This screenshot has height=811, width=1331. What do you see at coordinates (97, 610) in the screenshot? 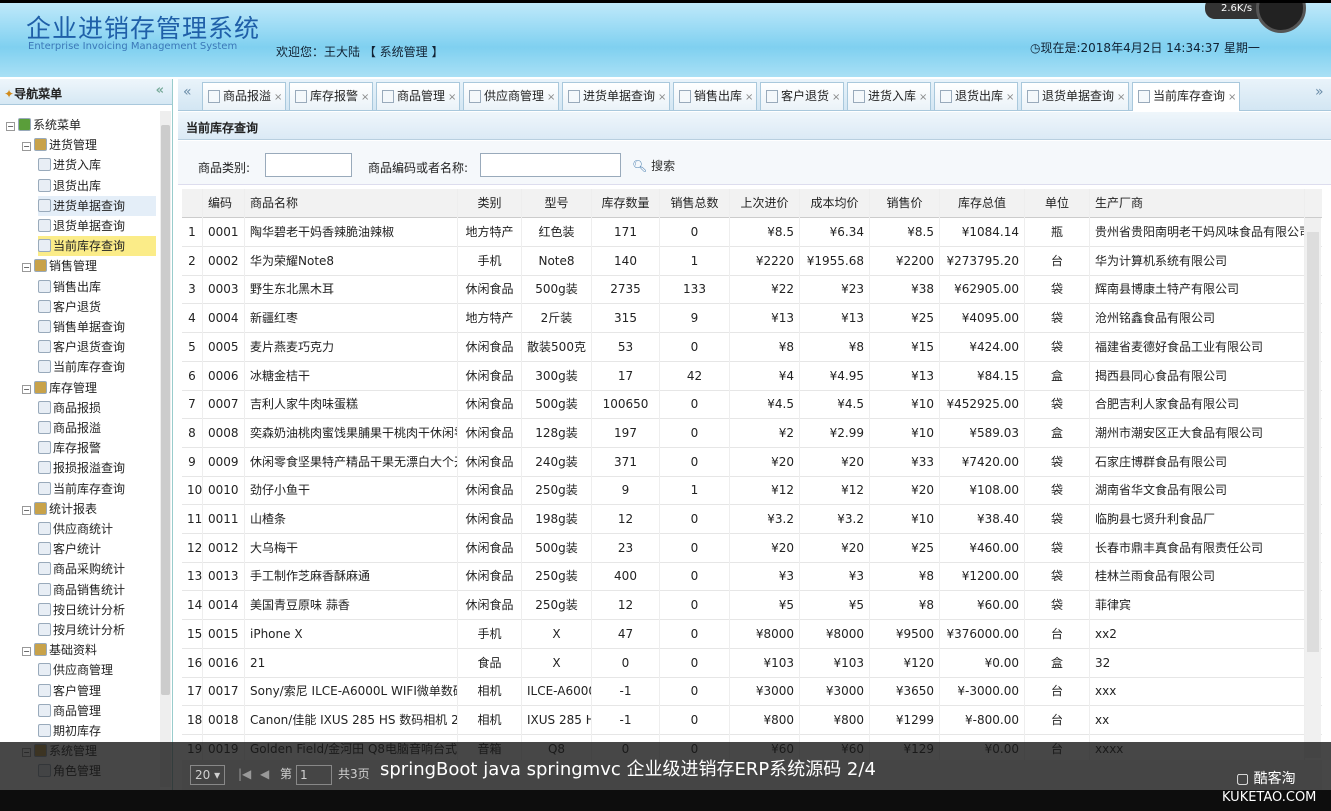
I see `nav-item: 按日统计分析` at bounding box center [97, 610].